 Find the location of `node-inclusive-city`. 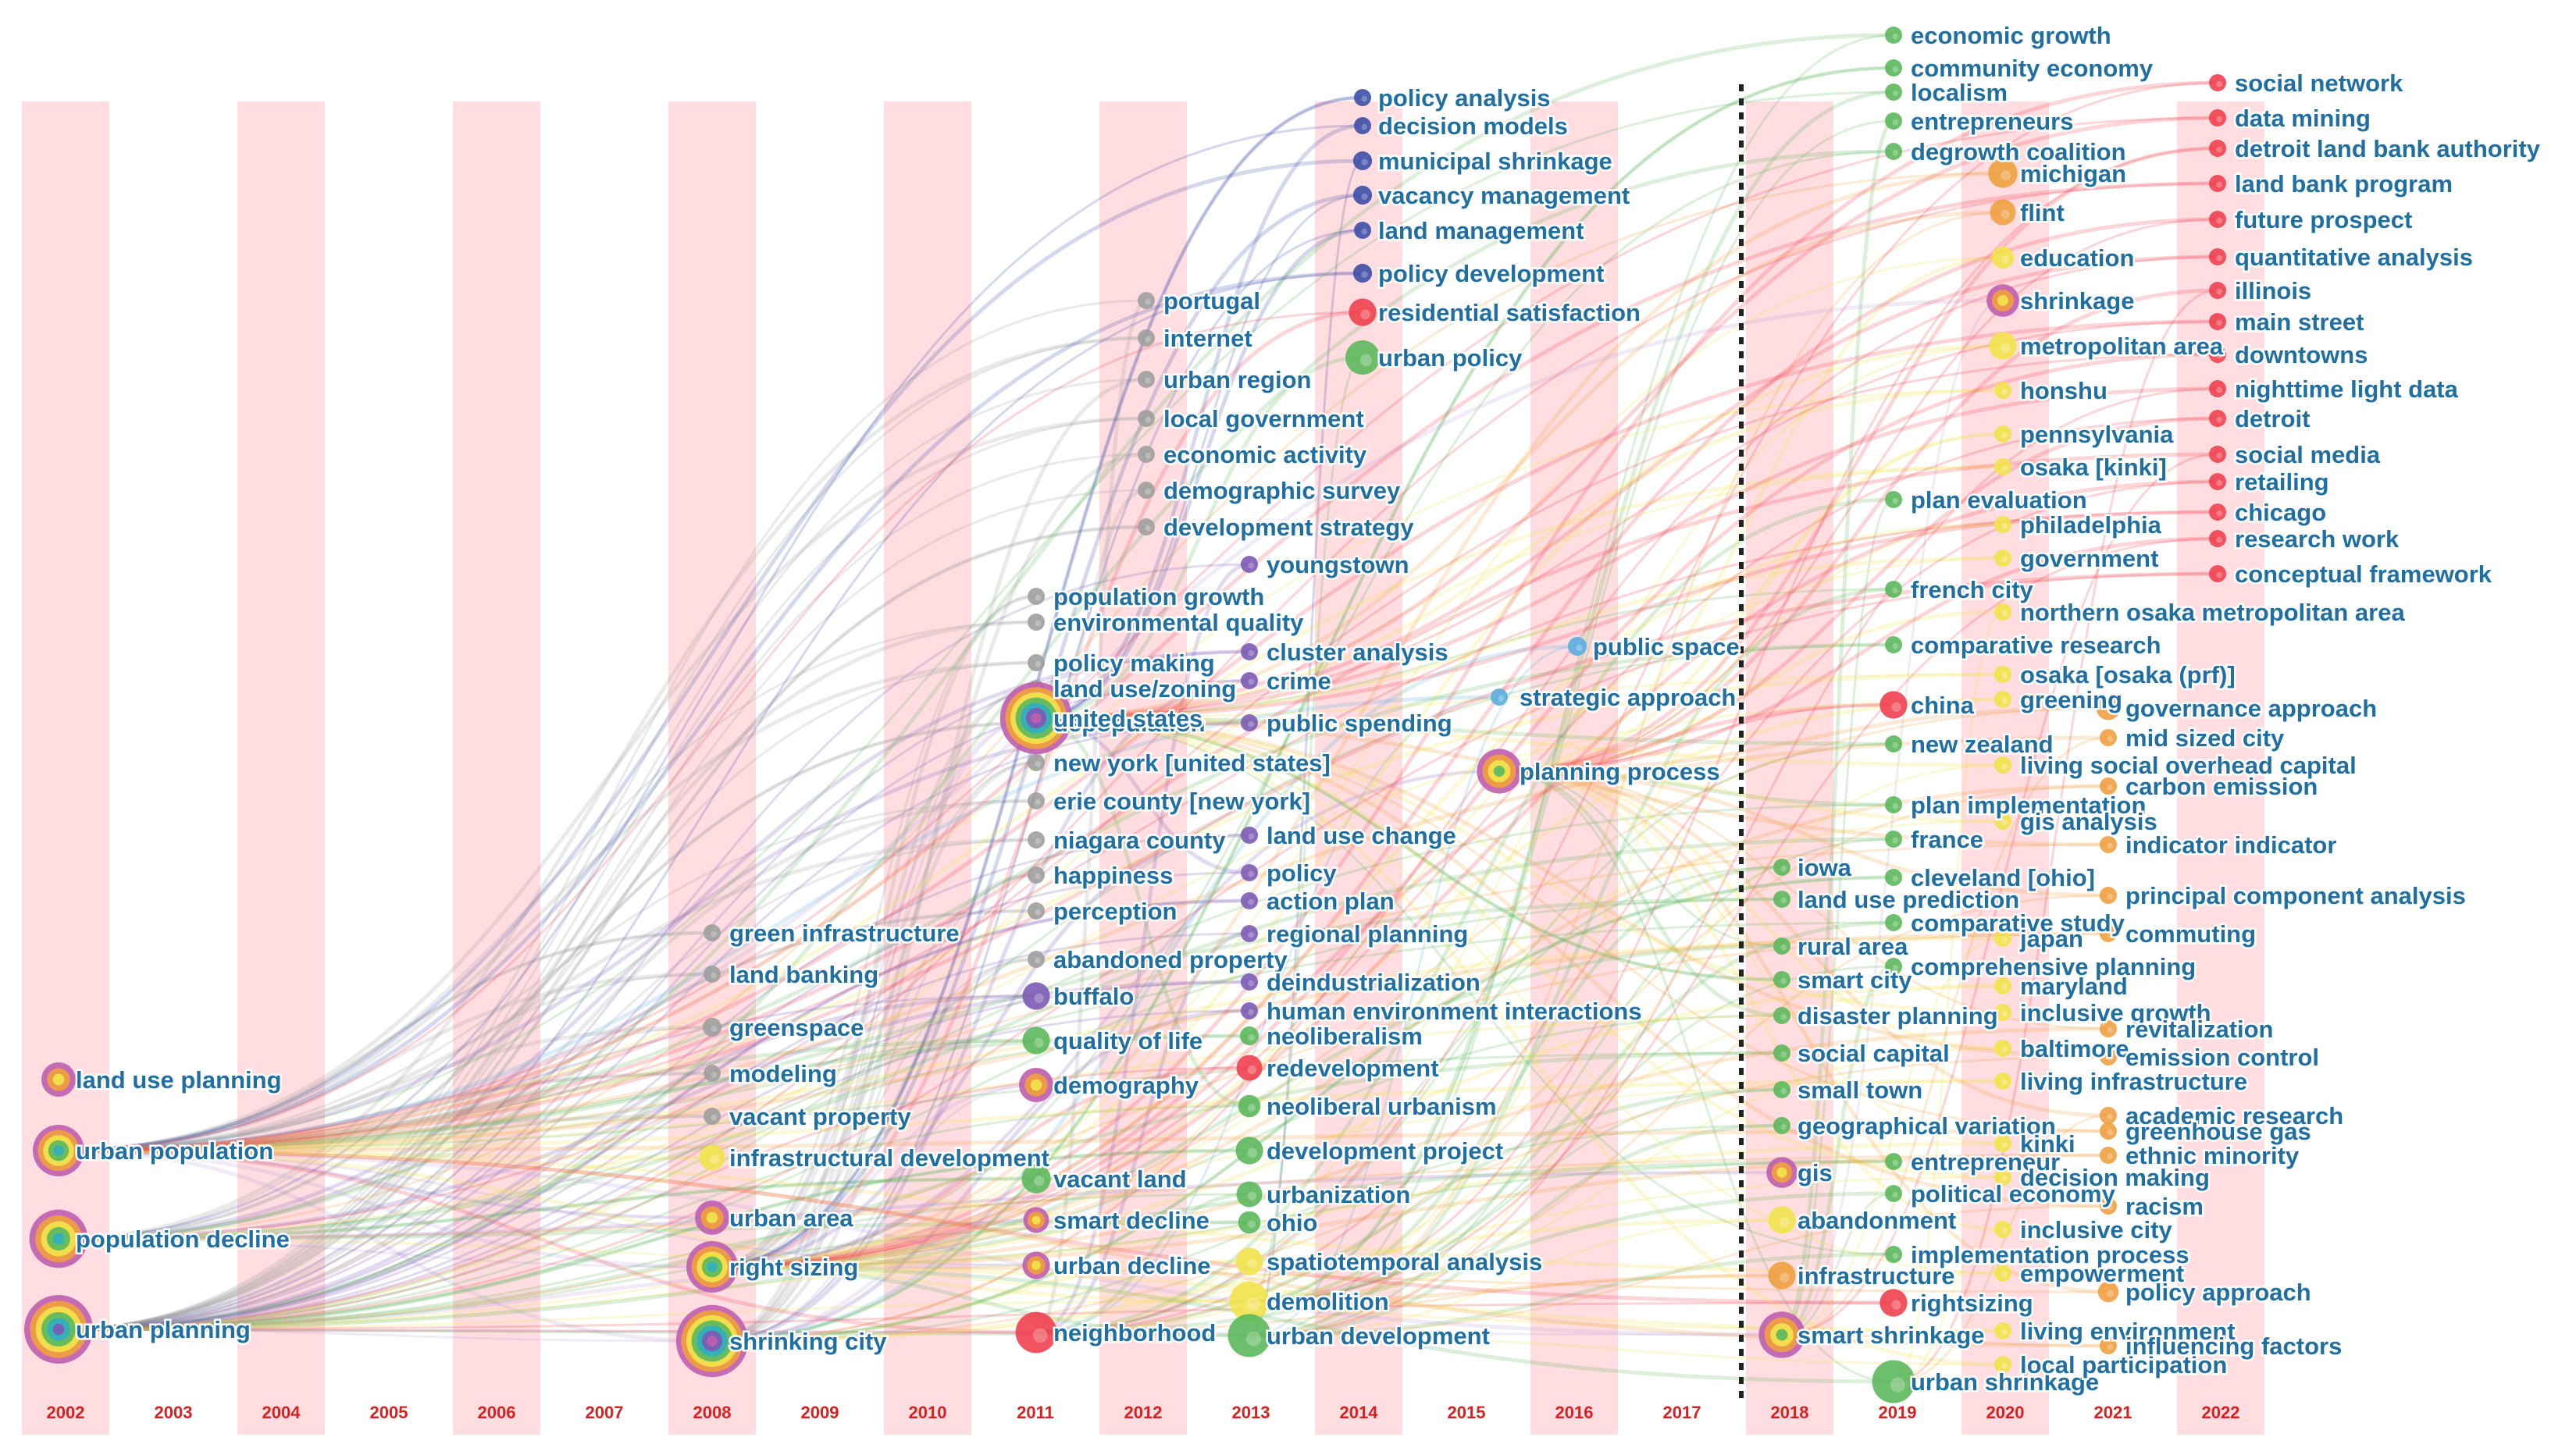

node-inclusive-city is located at coordinates (2003, 1229).